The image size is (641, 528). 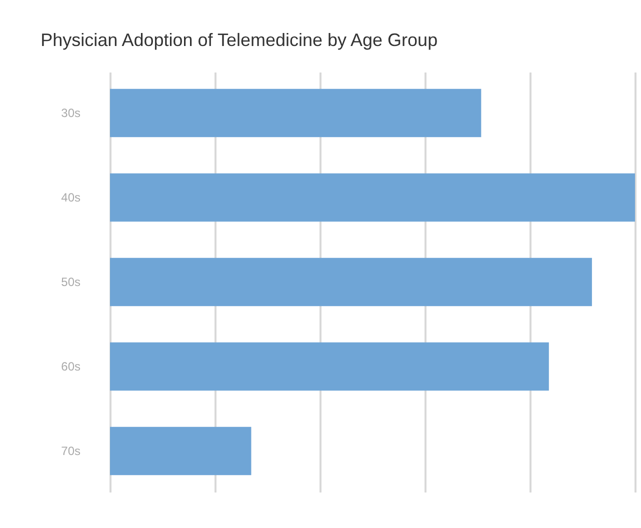 I want to click on y-tick-label: 60s, so click(x=70, y=367).